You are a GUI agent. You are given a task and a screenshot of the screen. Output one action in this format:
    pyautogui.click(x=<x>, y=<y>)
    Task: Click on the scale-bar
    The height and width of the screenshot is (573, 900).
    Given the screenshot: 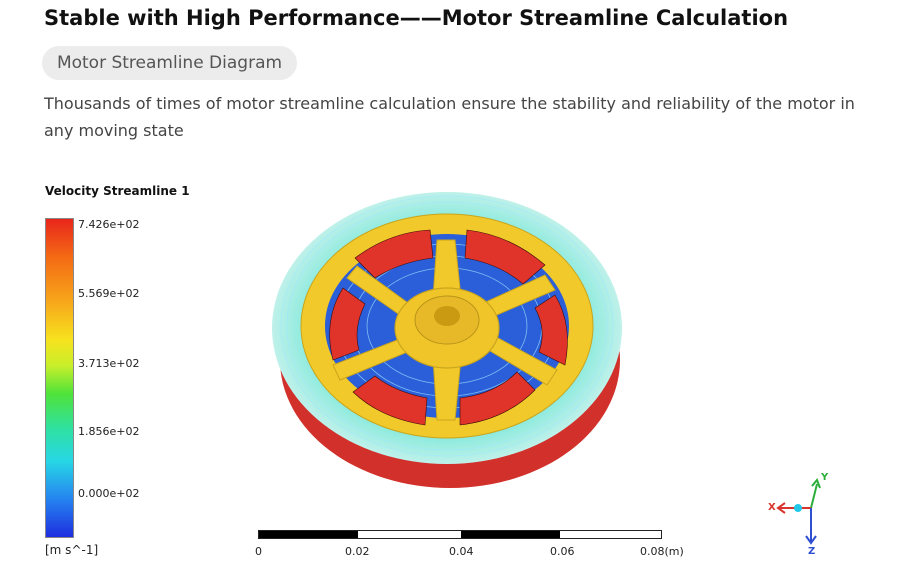 What is the action you would take?
    pyautogui.click(x=460, y=534)
    